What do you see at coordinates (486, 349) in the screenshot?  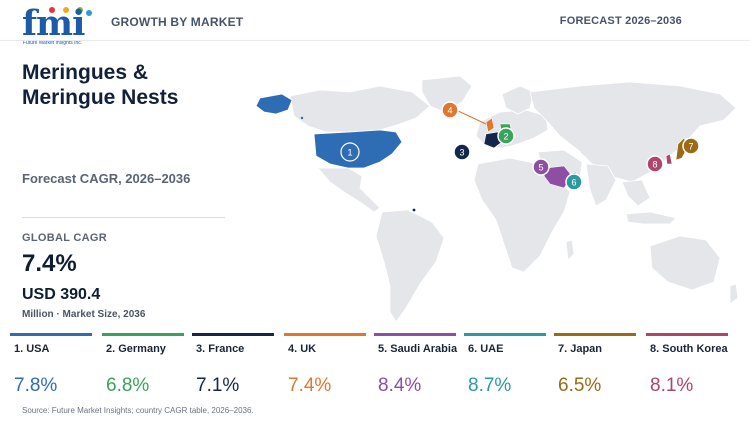 I see `country-name: 6. UAE` at bounding box center [486, 349].